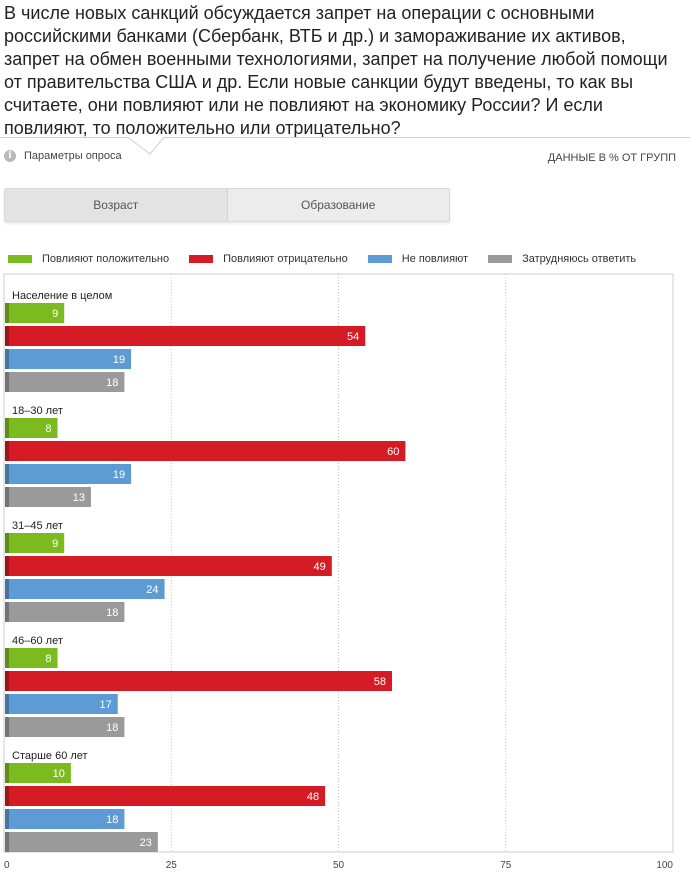  What do you see at coordinates (59, 774) in the screenshot?
I see `bar-value-label: 10` at bounding box center [59, 774].